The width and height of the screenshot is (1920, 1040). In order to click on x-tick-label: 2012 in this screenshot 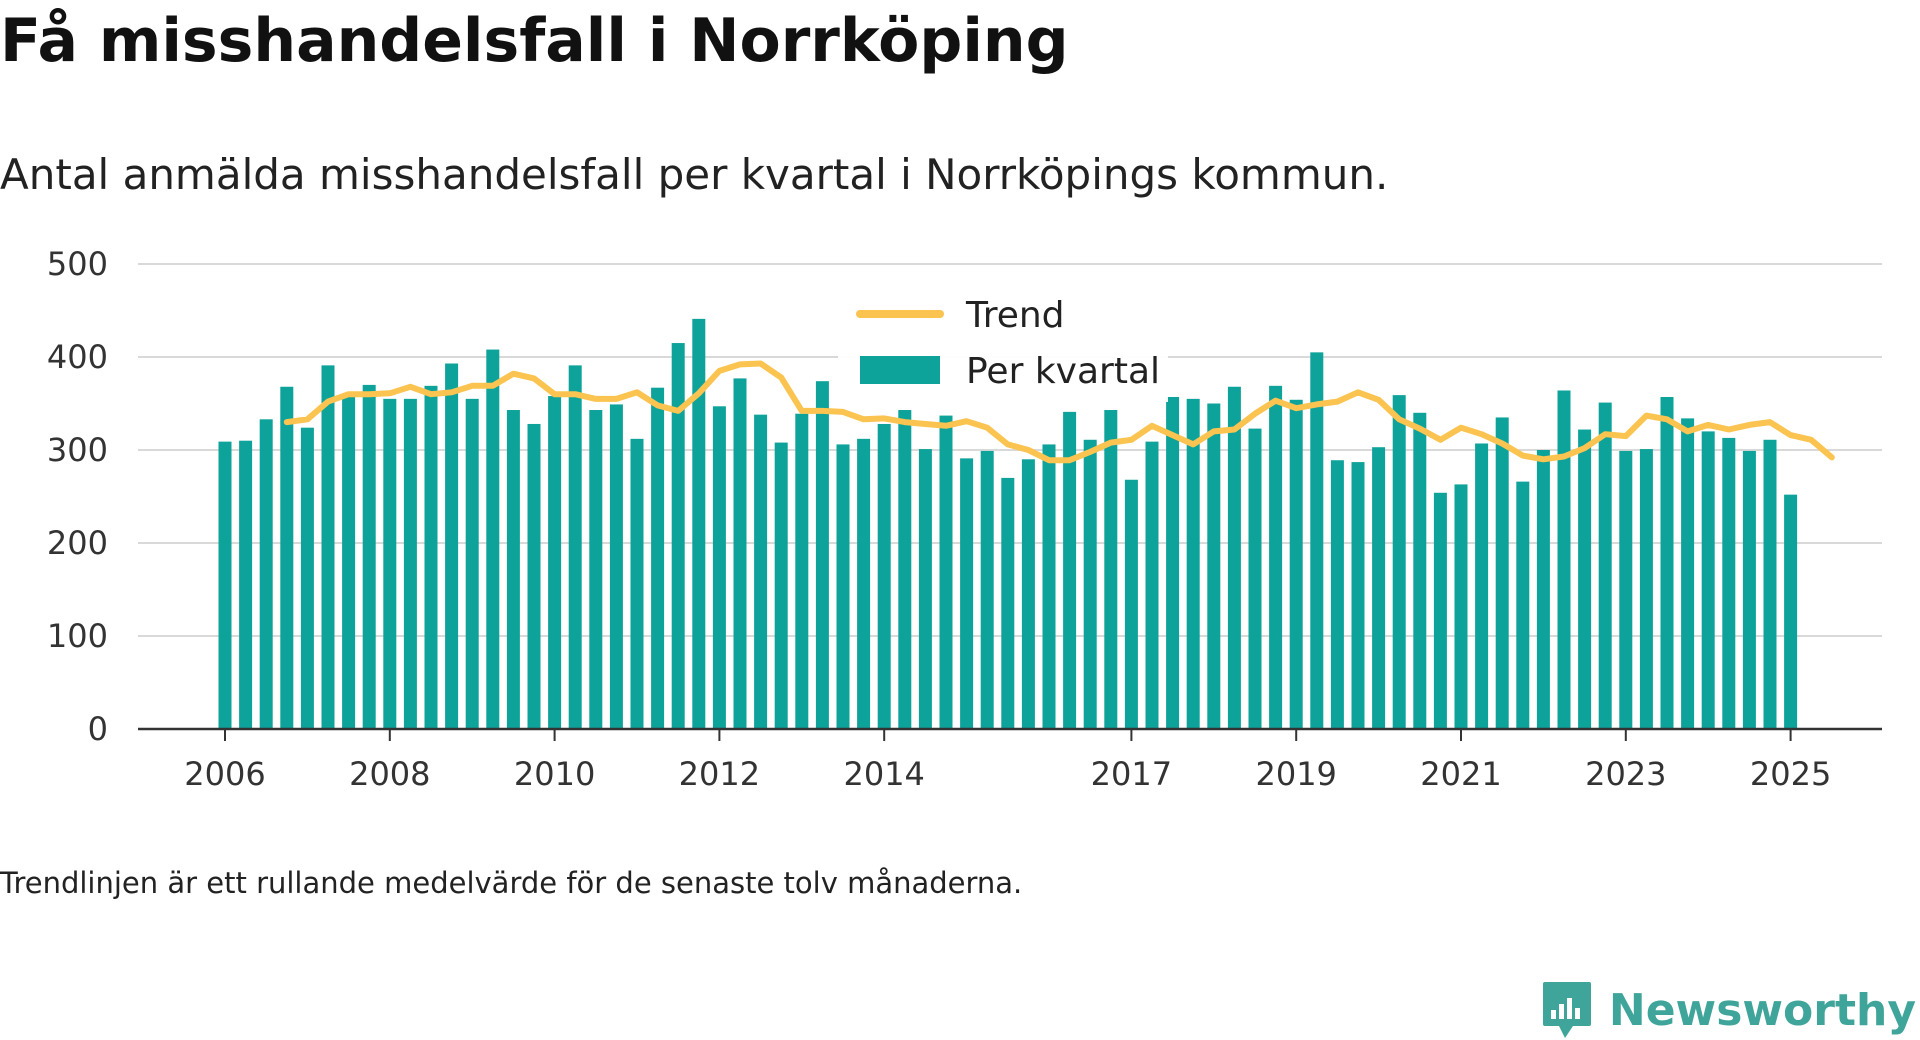, I will do `click(719, 772)`.